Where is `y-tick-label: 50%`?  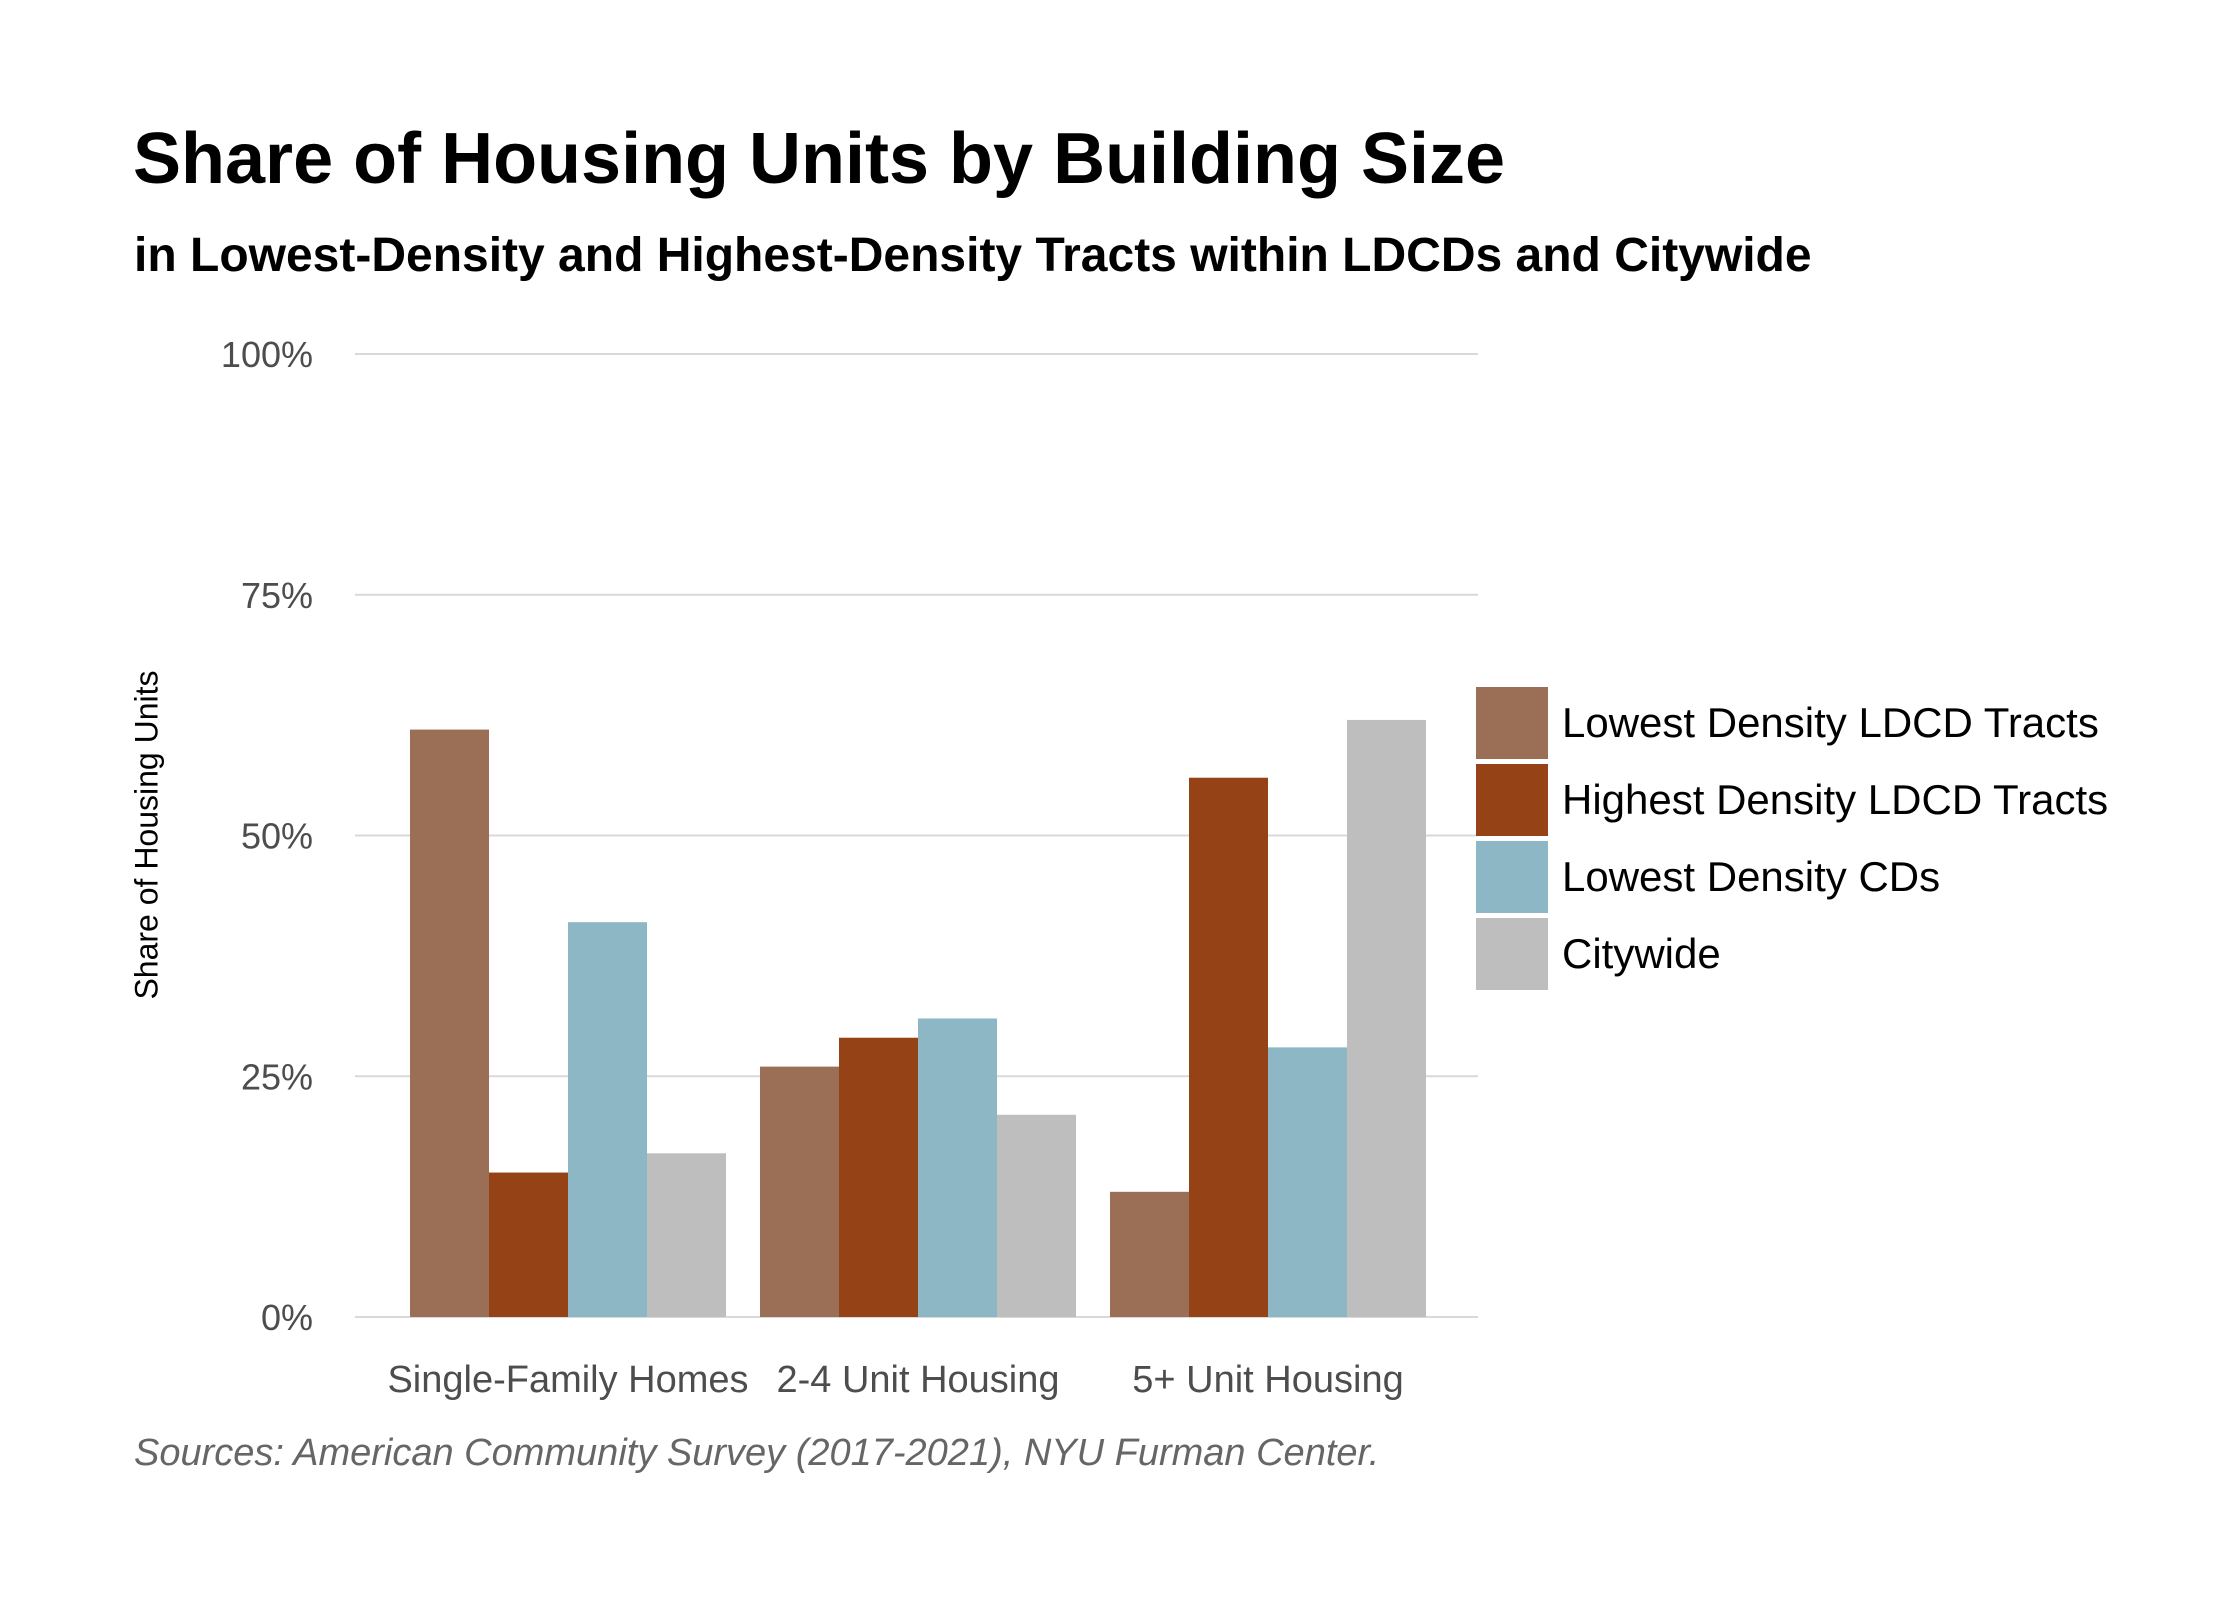 y-tick-label: 50% is located at coordinates (277, 836).